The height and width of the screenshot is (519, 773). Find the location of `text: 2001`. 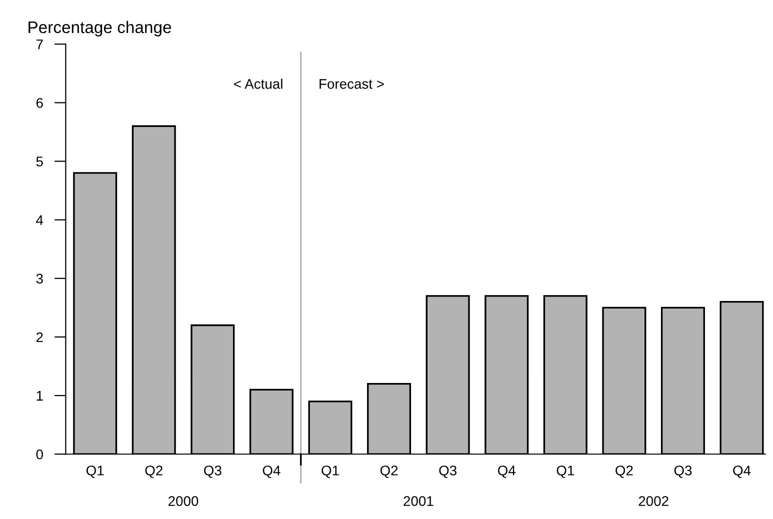

text: 2001 is located at coordinates (419, 501).